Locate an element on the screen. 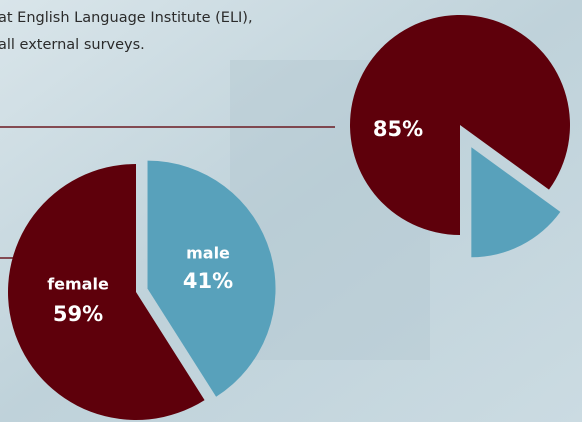  slice-value-label: 85% is located at coordinates (398, 129).